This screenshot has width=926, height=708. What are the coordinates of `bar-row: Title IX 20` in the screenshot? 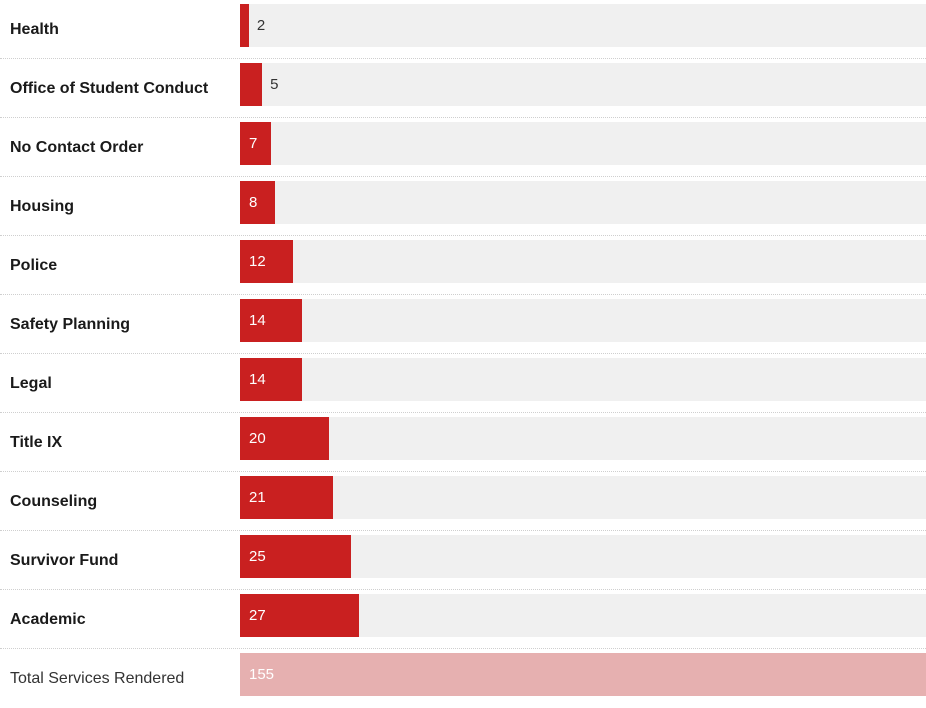 It's located at (463, 442).